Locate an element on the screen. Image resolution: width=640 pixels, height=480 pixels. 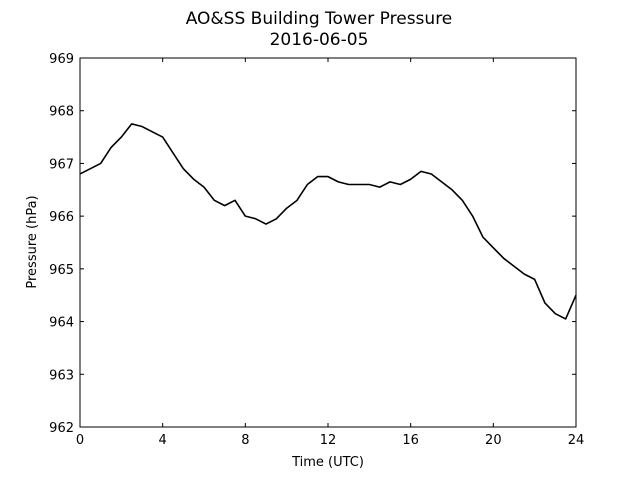
y-tick-label: 962 is located at coordinates (61, 428).